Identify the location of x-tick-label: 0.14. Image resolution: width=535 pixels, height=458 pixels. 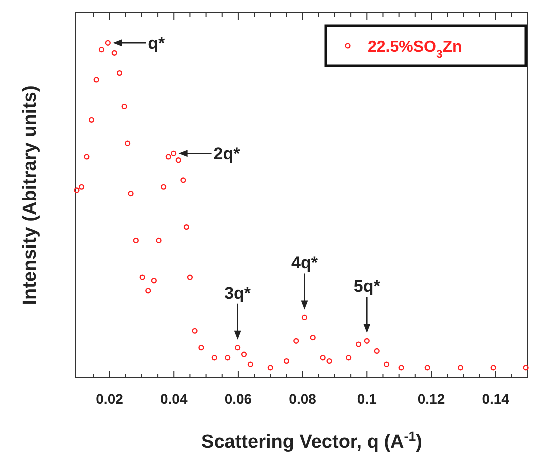
(496, 399).